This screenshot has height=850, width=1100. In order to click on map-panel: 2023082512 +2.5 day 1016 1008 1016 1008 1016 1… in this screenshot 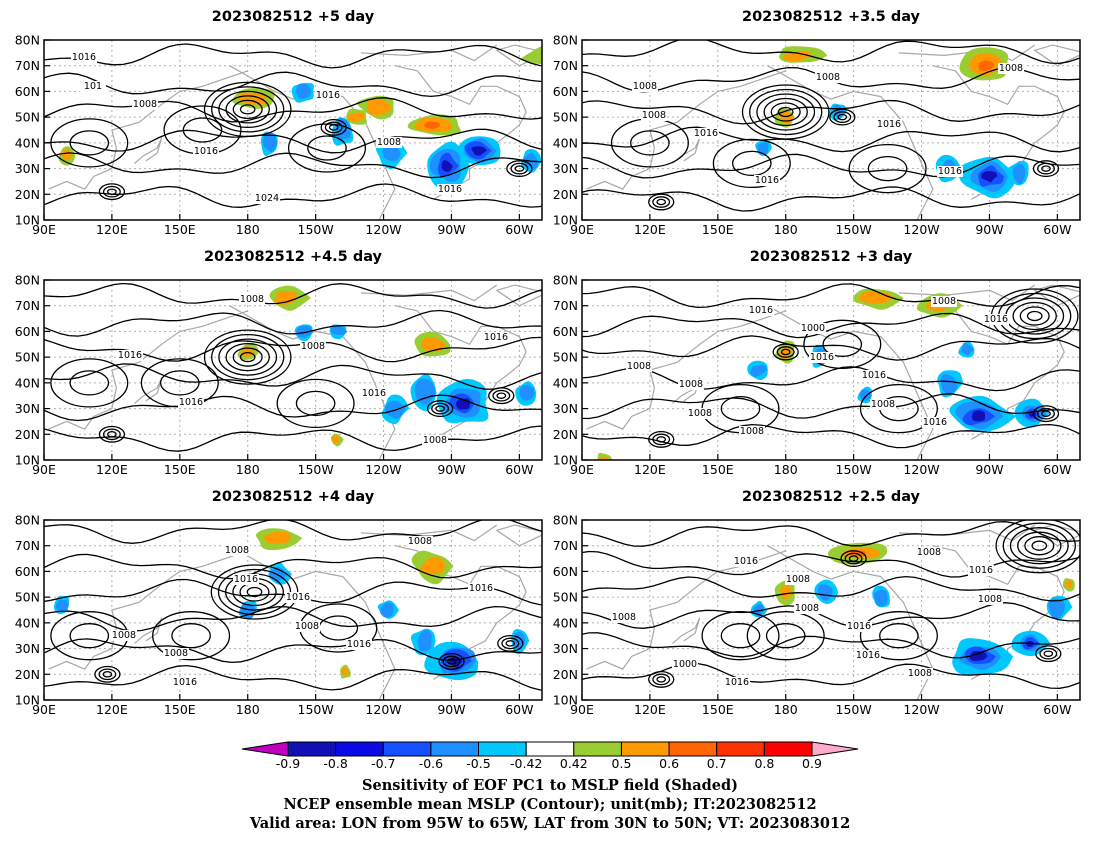, I will do `click(817, 603)`.